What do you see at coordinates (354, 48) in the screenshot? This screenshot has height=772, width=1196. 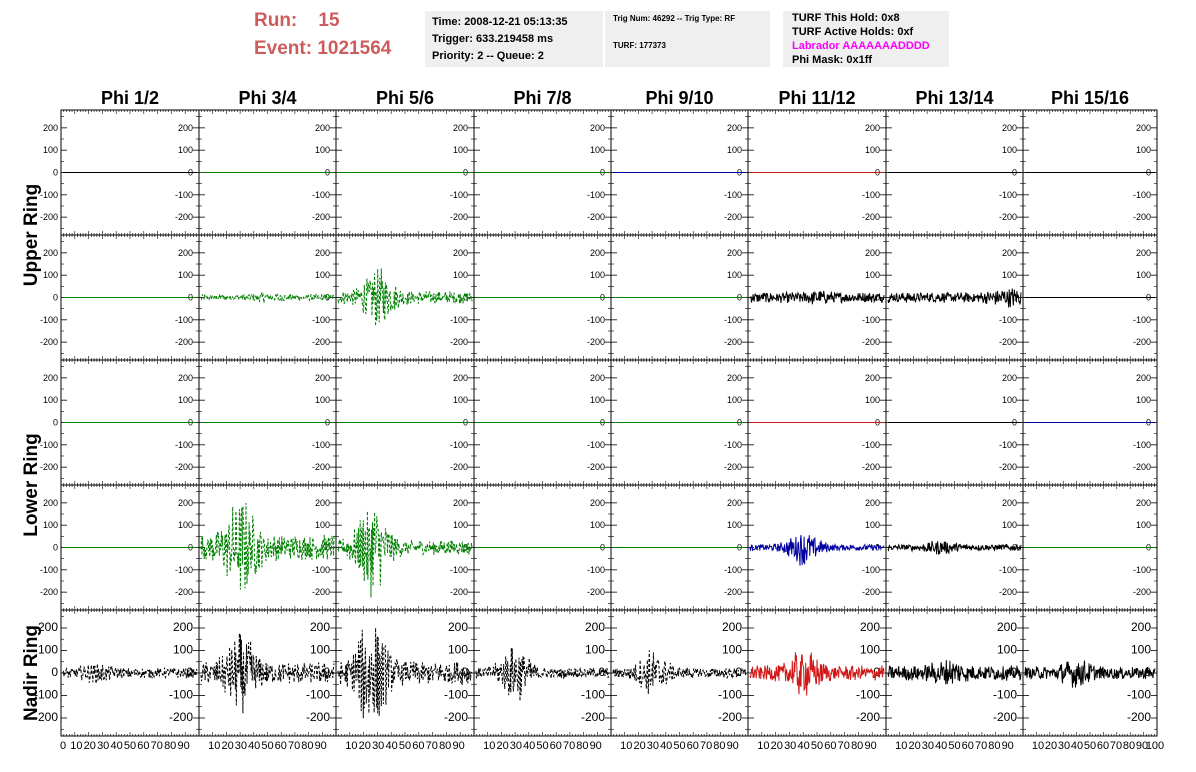 I see `event-value: 1021564` at bounding box center [354, 48].